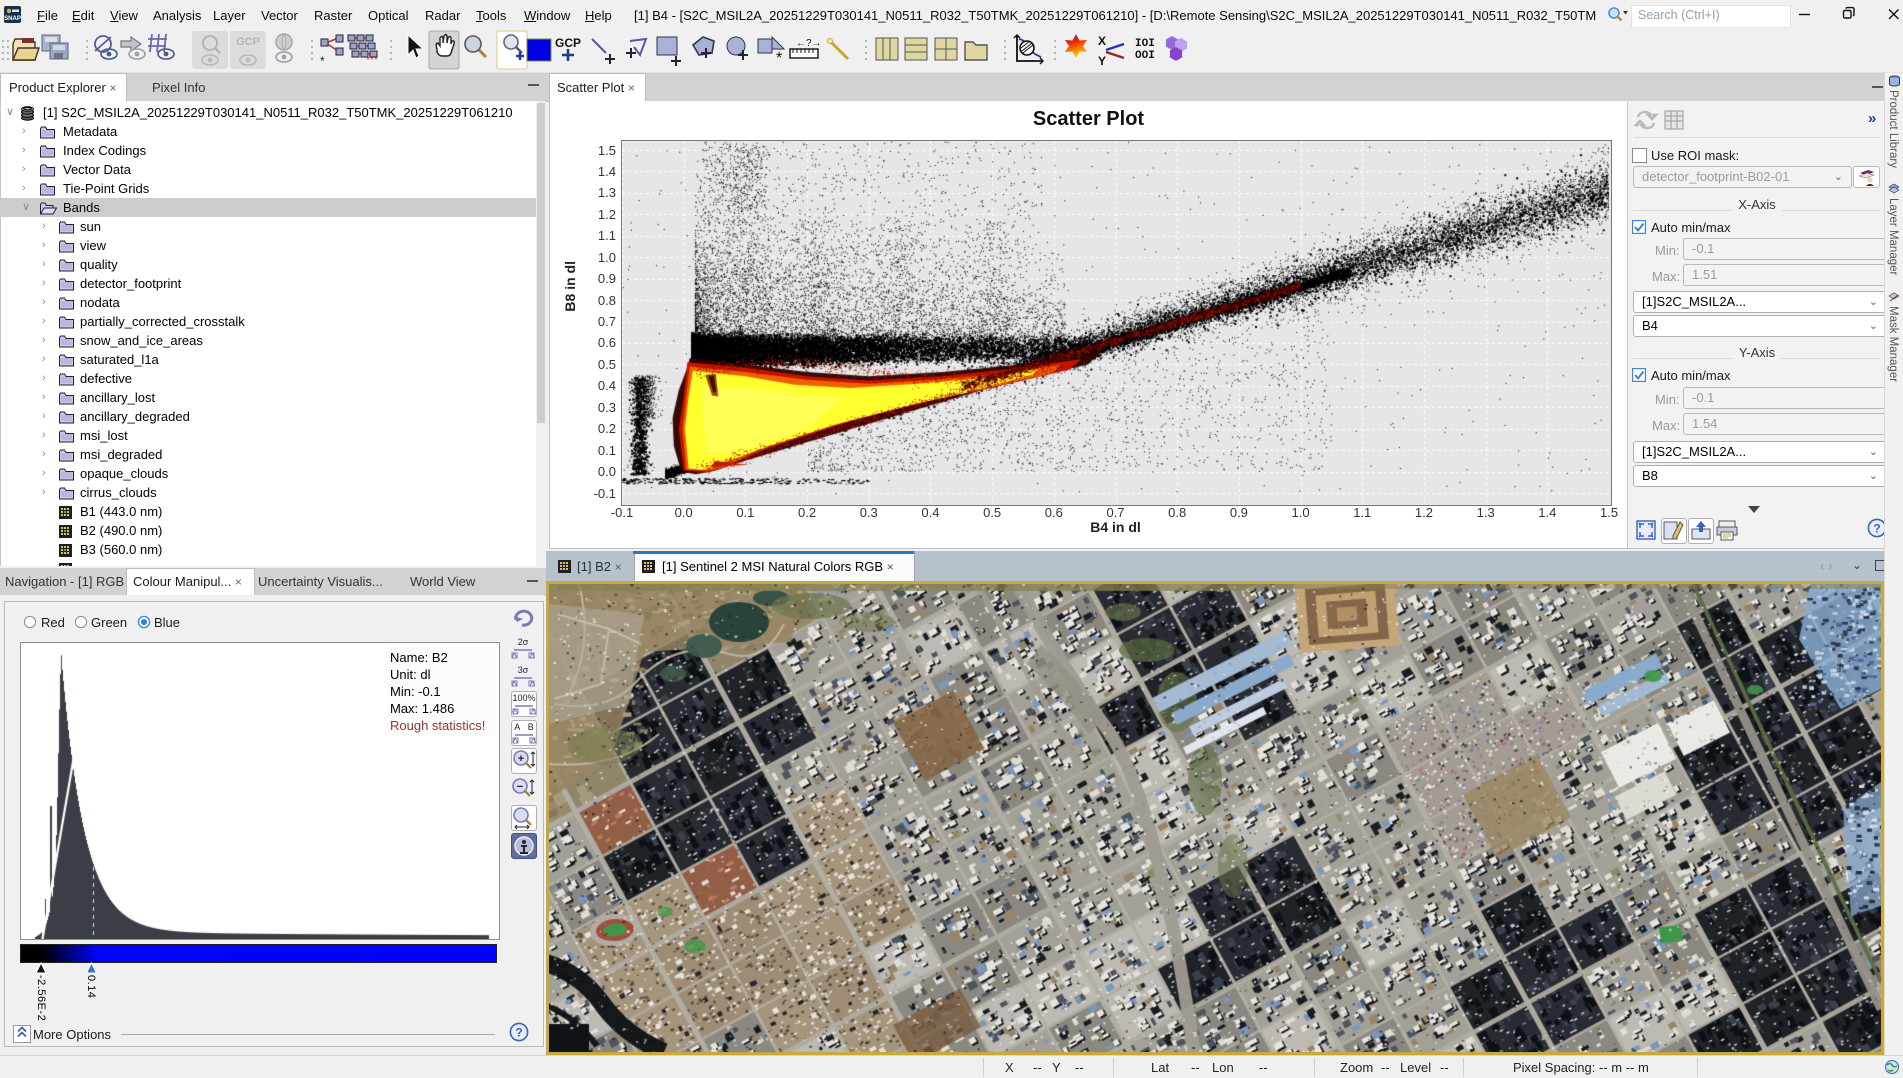  What do you see at coordinates (1145, 44) in the screenshot?
I see `svg-text: IOI` at bounding box center [1145, 44].